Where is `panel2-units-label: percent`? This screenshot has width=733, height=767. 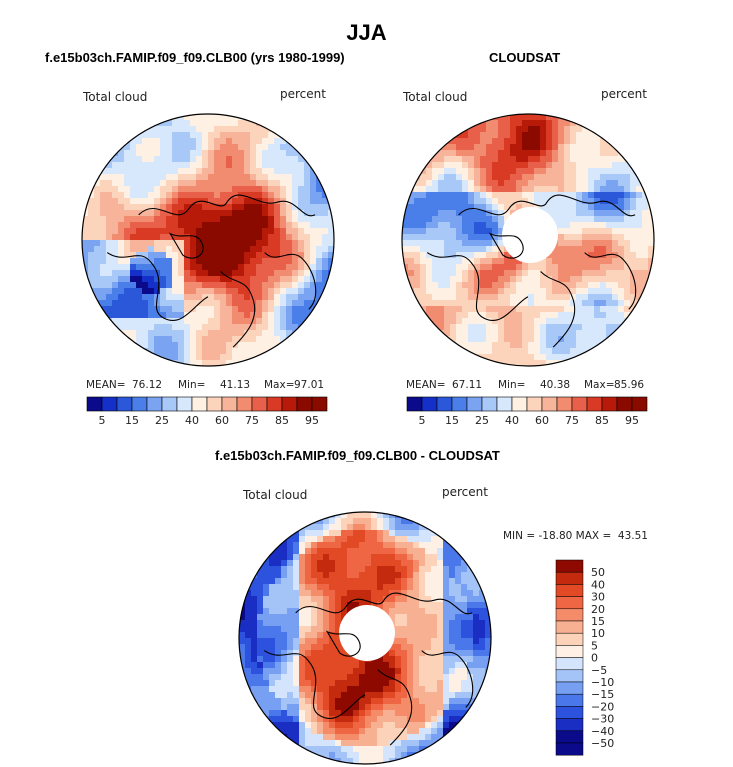
panel2-units-label: percent is located at coordinates (624, 94).